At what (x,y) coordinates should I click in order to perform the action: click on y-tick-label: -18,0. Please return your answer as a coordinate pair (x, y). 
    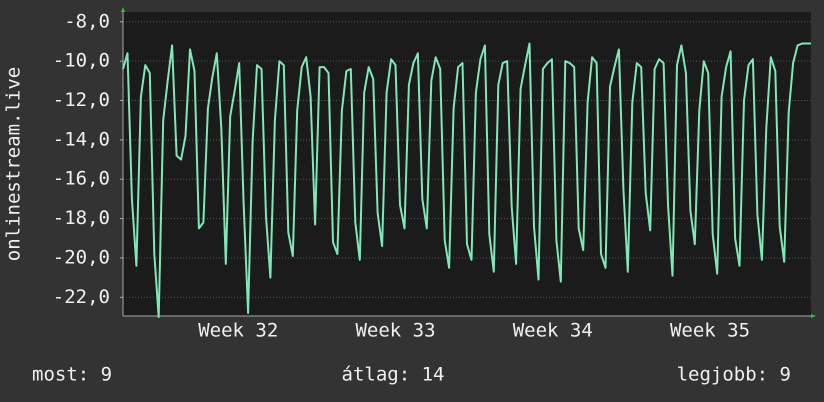
    Looking at the image, I should click on (81, 218).